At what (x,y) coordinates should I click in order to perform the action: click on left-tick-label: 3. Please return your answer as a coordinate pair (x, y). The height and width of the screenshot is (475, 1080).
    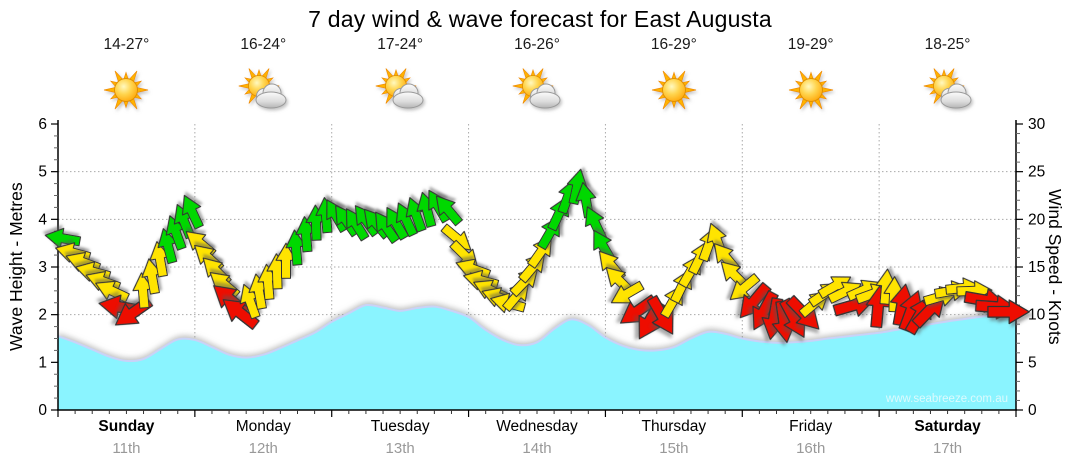
    Looking at the image, I should click on (42, 267).